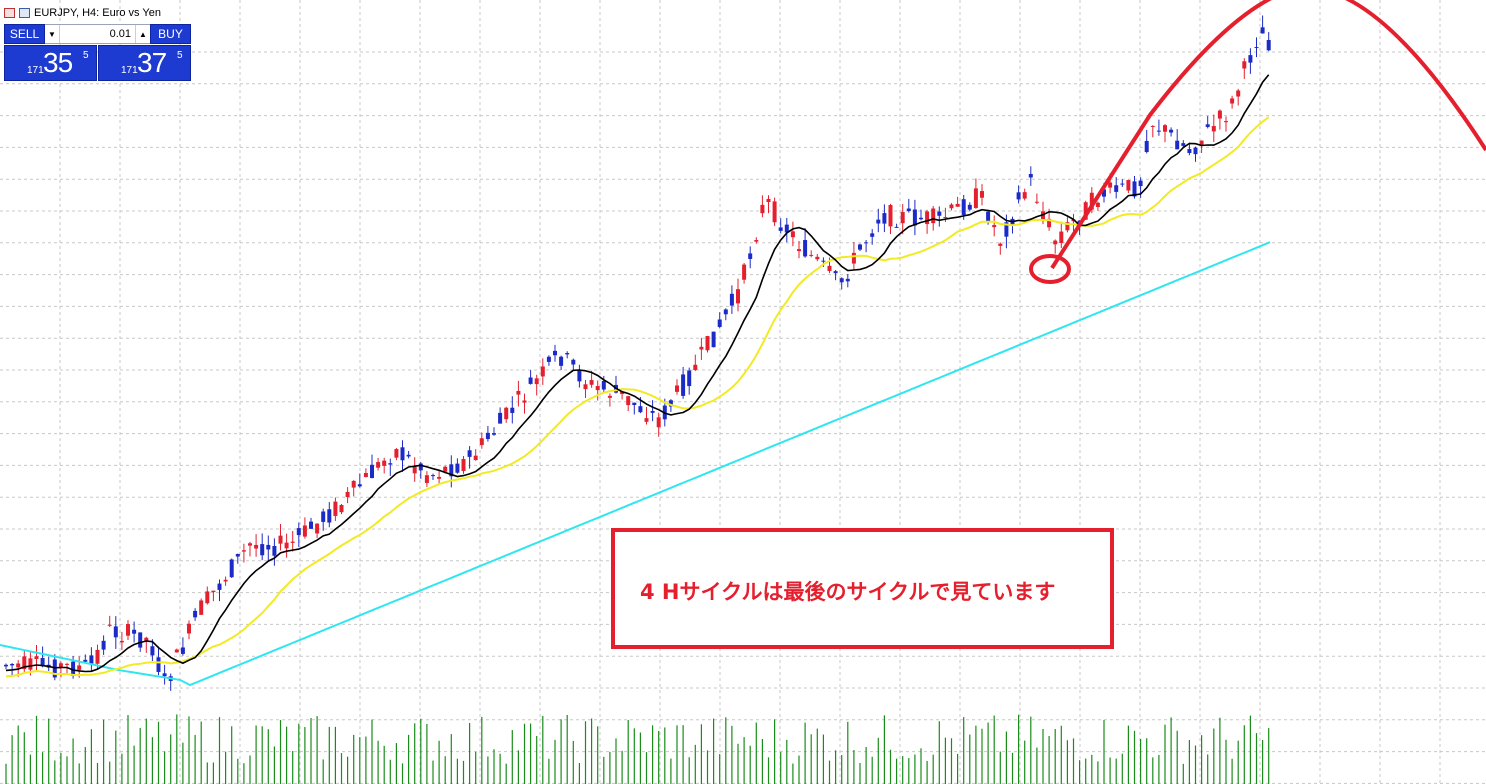 The image size is (1486, 784). What do you see at coordinates (143, 34) in the screenshot?
I see `increase-lot-icon: ▲` at bounding box center [143, 34].